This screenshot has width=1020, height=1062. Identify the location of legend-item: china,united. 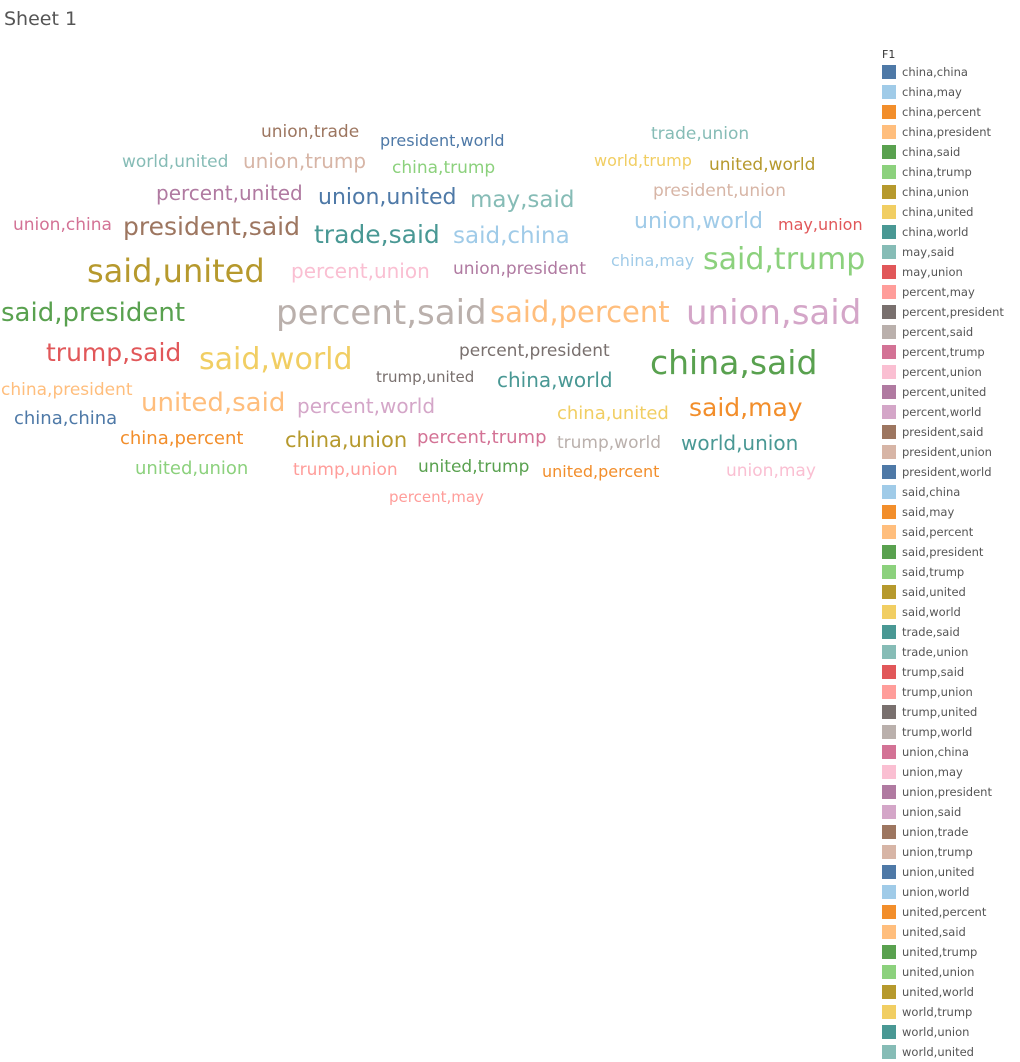
(950, 212).